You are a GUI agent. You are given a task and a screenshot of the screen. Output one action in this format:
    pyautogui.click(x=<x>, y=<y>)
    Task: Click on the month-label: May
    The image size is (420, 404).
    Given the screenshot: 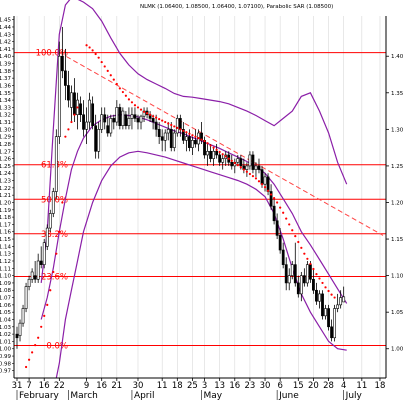 What is the action you would take?
    pyautogui.click(x=213, y=395)
    